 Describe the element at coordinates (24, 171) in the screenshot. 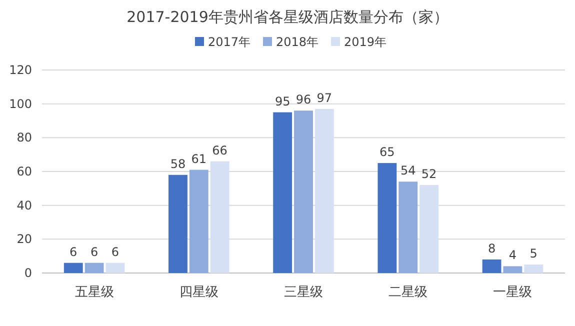

I see `y-tick-label: 60` at that location.